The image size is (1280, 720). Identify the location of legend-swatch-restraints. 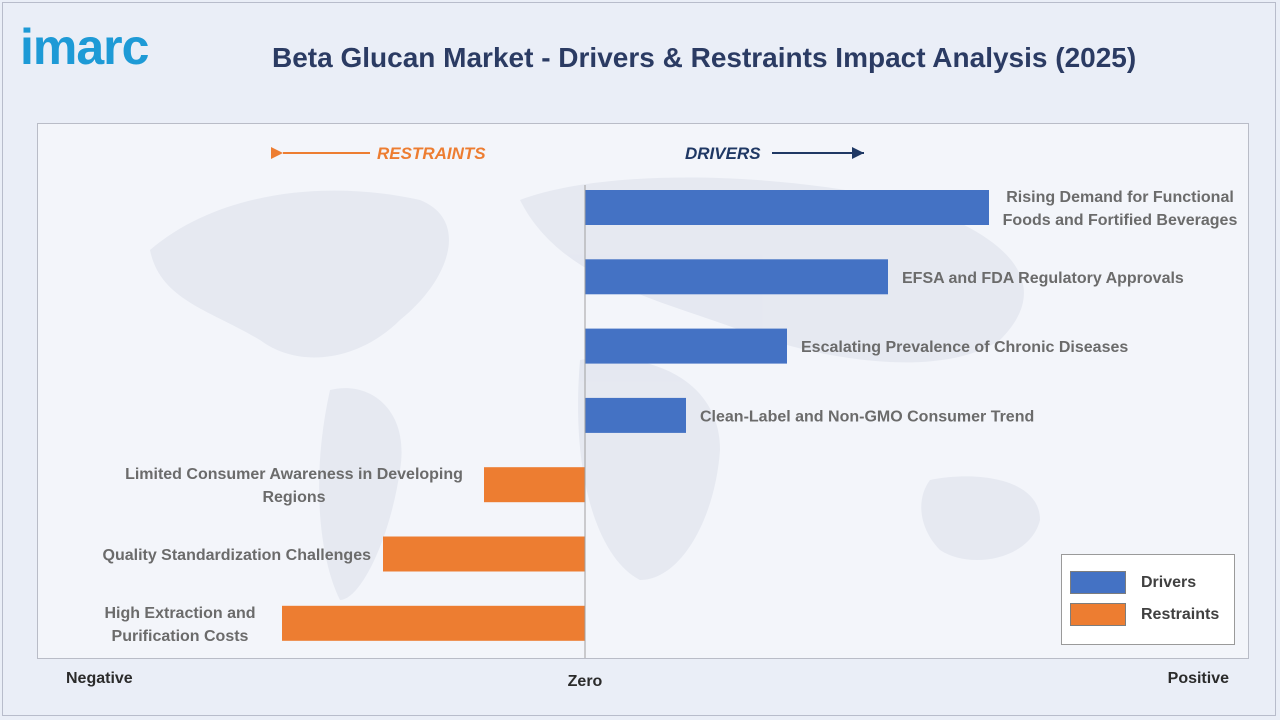
(1098, 614).